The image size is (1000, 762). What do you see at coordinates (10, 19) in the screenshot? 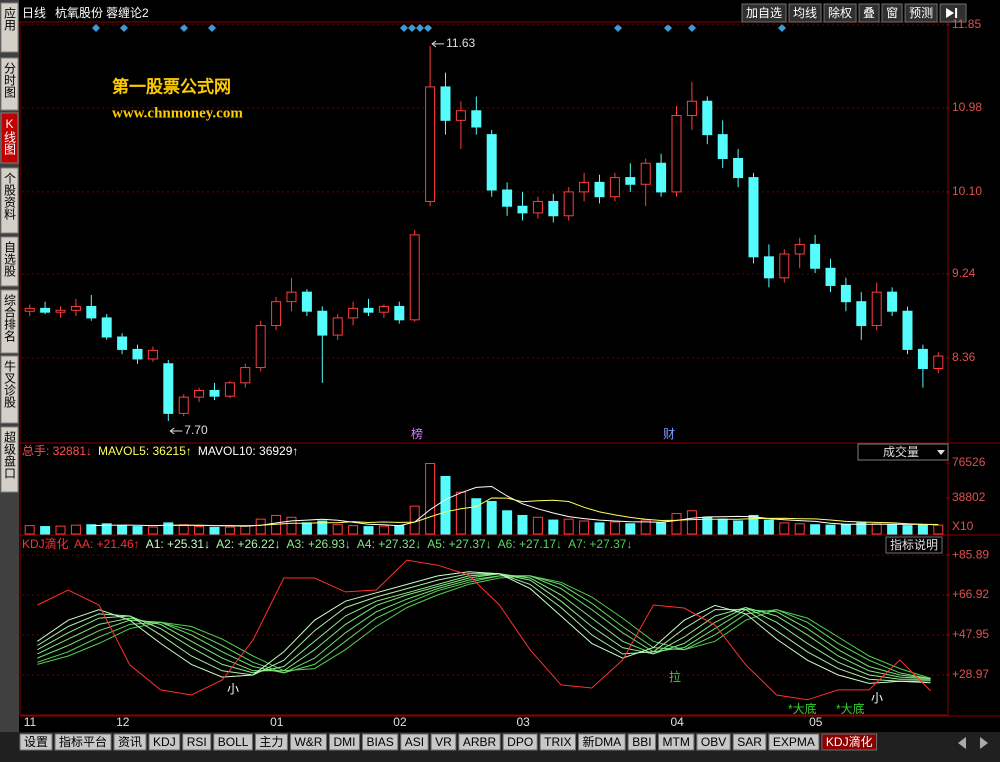
I see `sidebar-tab-label: 应用` at bounding box center [10, 19].